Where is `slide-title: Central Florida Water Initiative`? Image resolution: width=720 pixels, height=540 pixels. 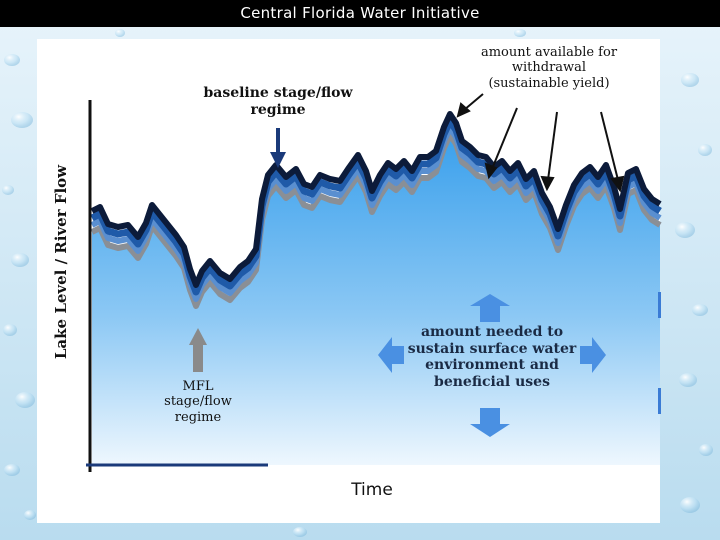
slide-title: Central Florida Water Initiative is located at coordinates (360, 13).